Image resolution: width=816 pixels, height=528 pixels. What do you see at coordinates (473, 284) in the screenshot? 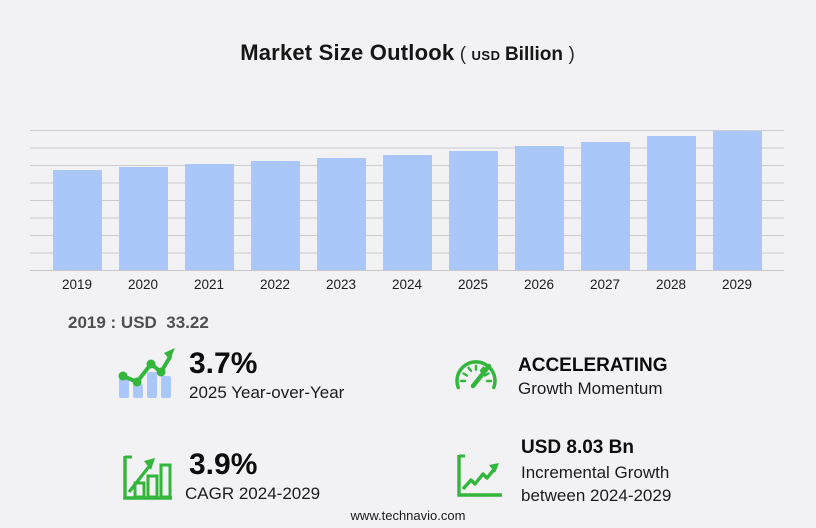
I see `x-tick-2025: 2025` at bounding box center [473, 284].